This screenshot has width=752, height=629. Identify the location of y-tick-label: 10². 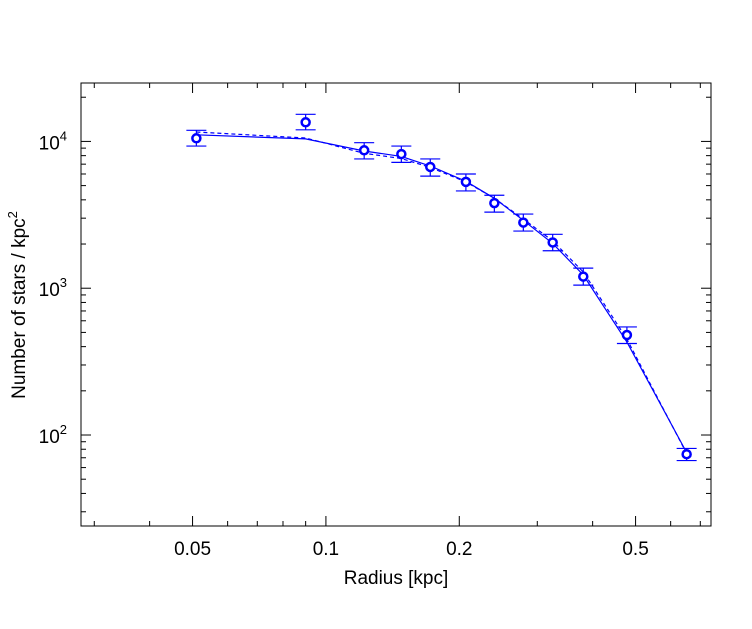
(53, 435).